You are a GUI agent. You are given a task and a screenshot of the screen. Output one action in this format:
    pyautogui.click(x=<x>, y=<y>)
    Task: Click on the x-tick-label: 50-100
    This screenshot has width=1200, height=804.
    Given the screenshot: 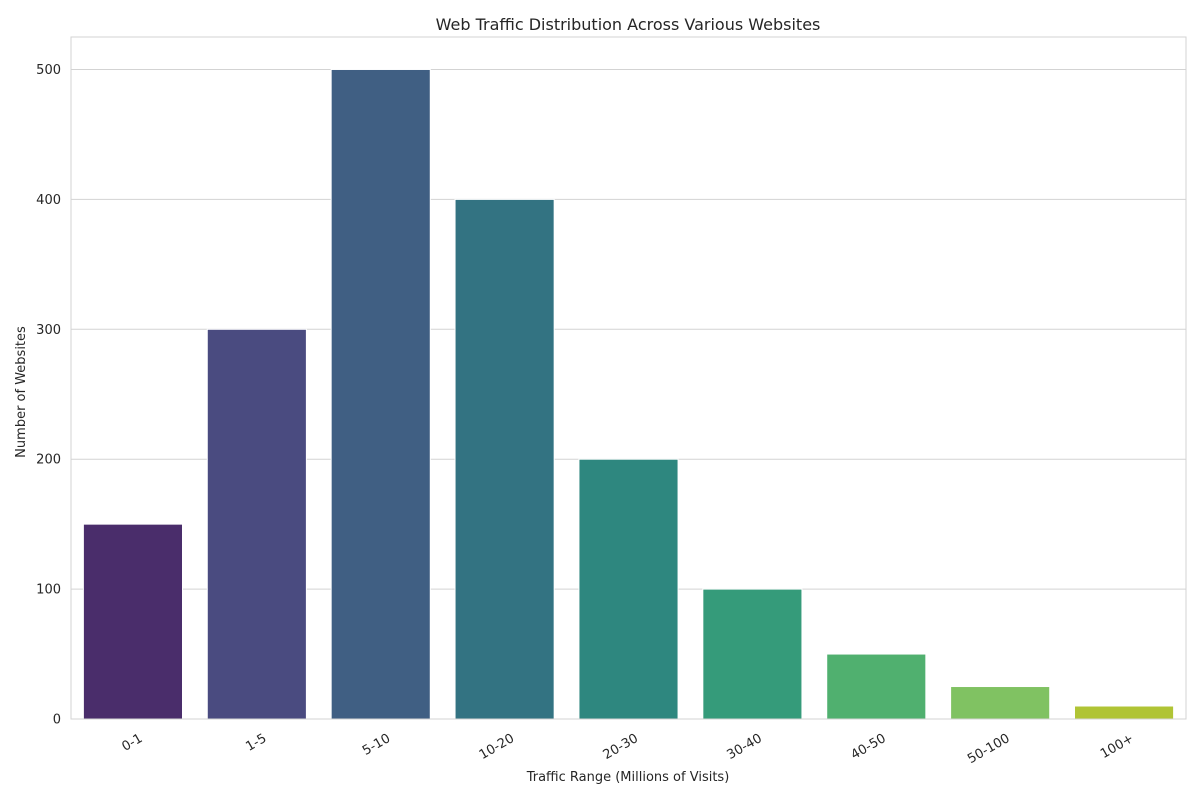 What is the action you would take?
    pyautogui.click(x=988, y=749)
    